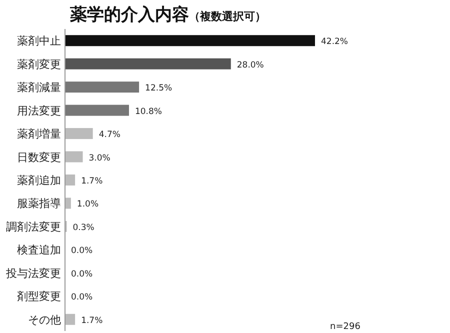 The height and width of the screenshot is (333, 450). I want to click on y-tick-label: 調剤法変更, so click(33, 227).